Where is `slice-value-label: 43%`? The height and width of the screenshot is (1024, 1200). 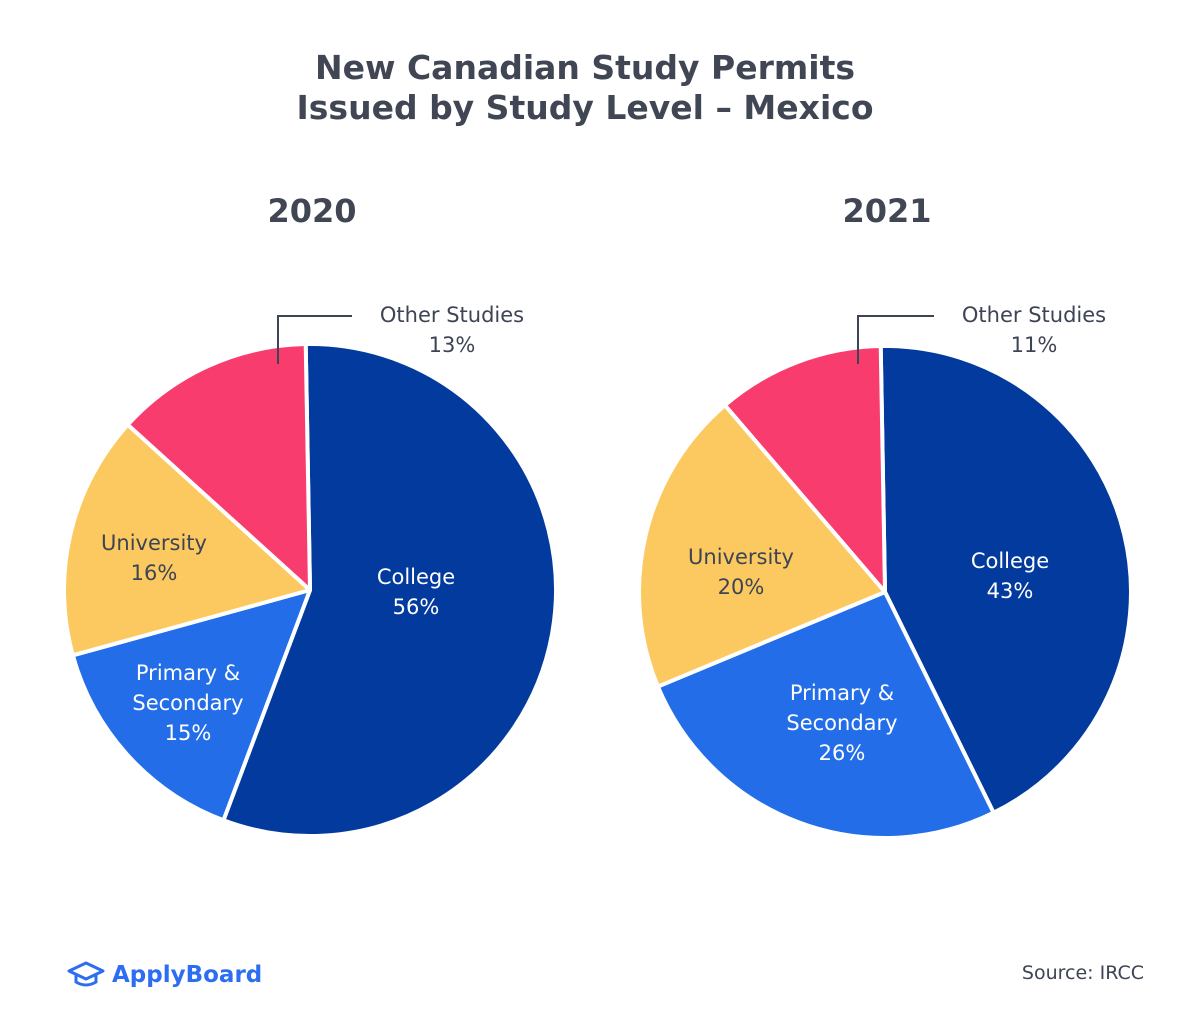 slice-value-label: 43% is located at coordinates (1010, 591).